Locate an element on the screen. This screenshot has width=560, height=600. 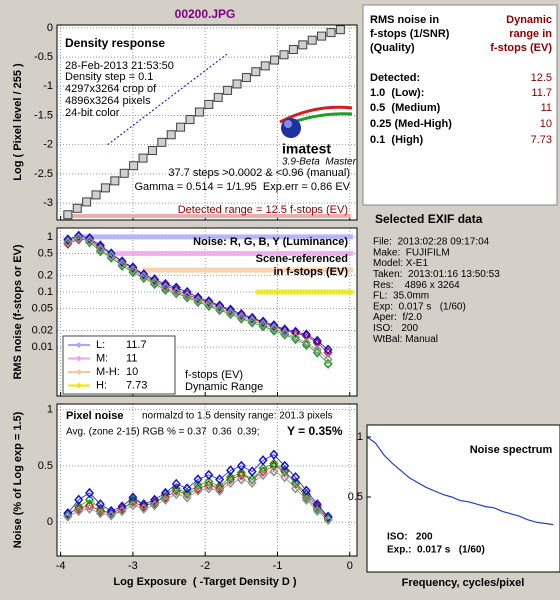
exif-line: FL: 35.0mm is located at coordinates (401, 296).